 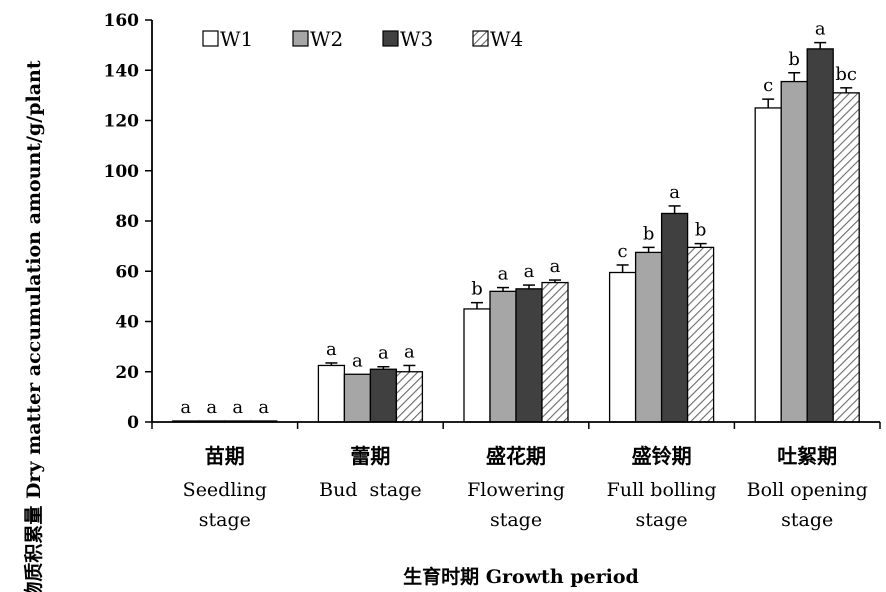 What do you see at coordinates (225, 456) in the screenshot?
I see `category-label-cn: 苗期` at bounding box center [225, 456].